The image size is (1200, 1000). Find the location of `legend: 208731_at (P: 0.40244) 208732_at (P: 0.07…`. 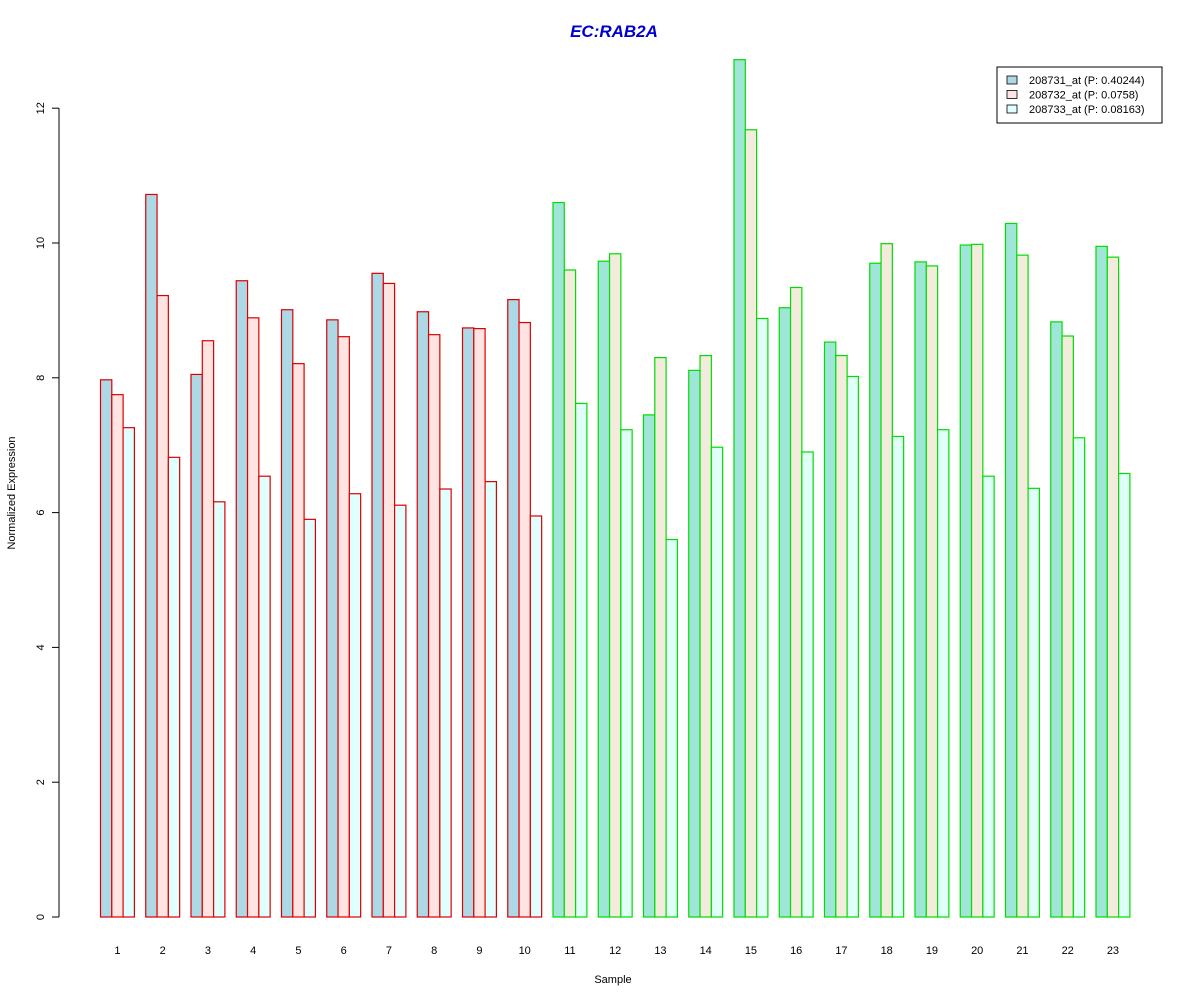

legend: 208731_at (P: 0.40244) 208732_at (P: 0.07… is located at coordinates (1079, 95).